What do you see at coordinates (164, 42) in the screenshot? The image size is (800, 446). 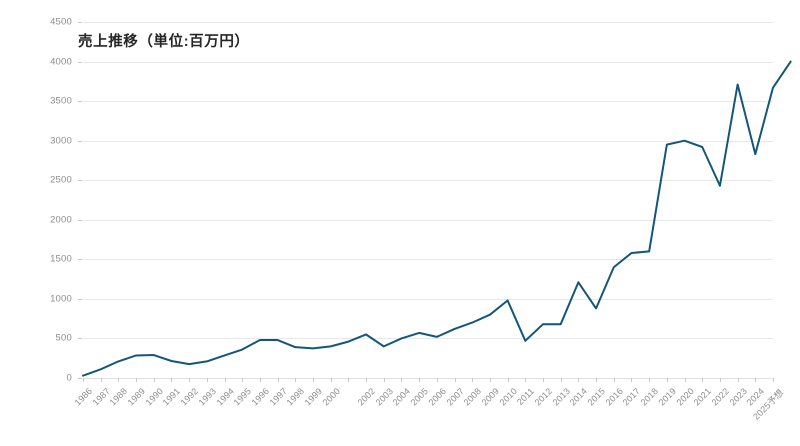 I see `chart-title: 売上推移（単位:百万円）` at bounding box center [164, 42].